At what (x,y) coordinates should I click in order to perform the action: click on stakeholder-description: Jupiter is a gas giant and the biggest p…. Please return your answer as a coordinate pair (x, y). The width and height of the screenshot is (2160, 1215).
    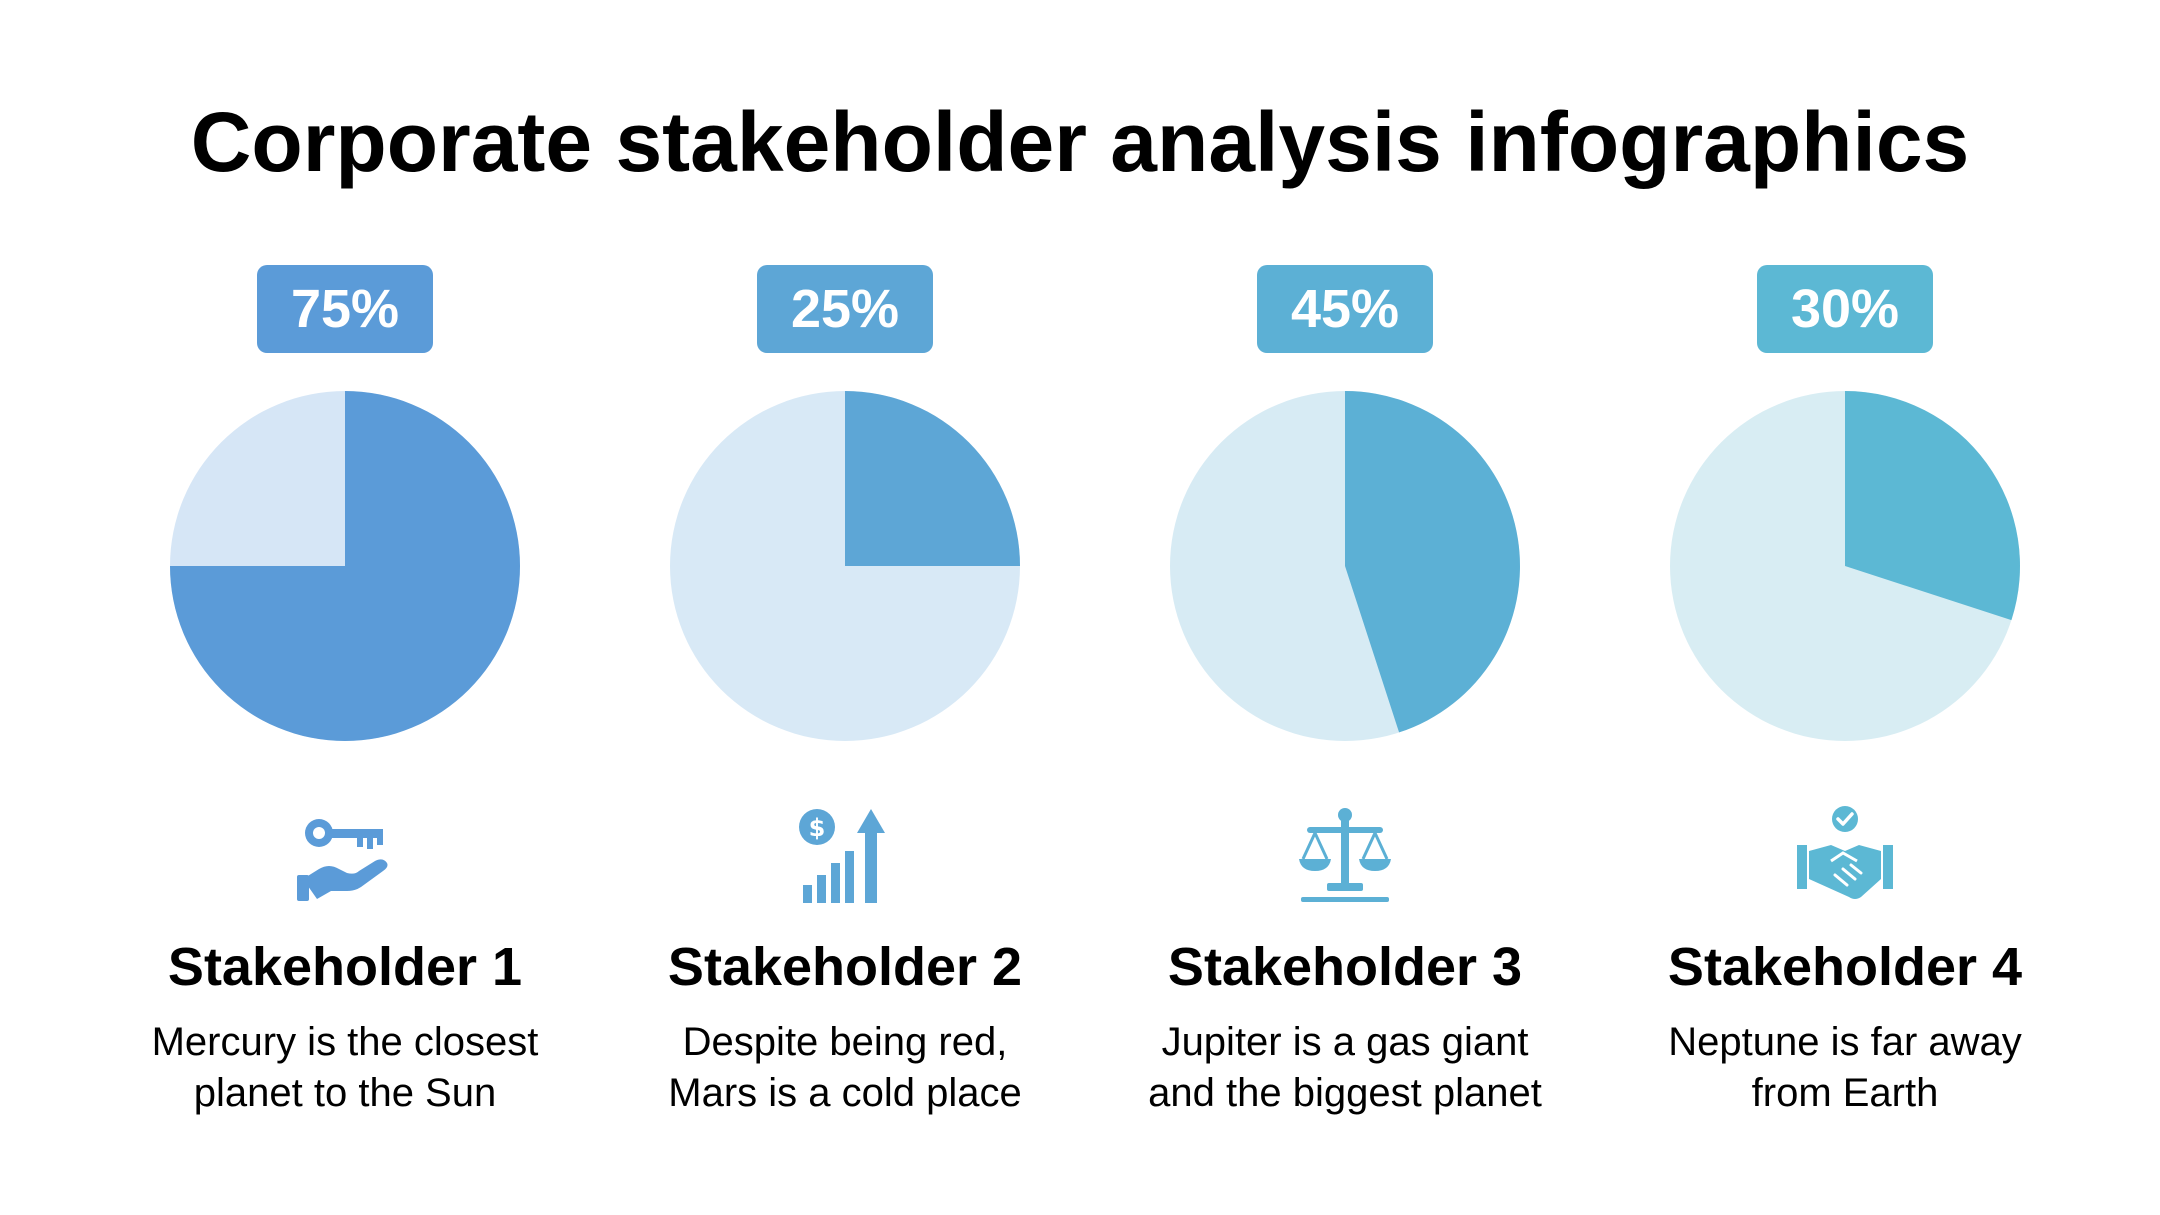
    Looking at the image, I should click on (1345, 1067).